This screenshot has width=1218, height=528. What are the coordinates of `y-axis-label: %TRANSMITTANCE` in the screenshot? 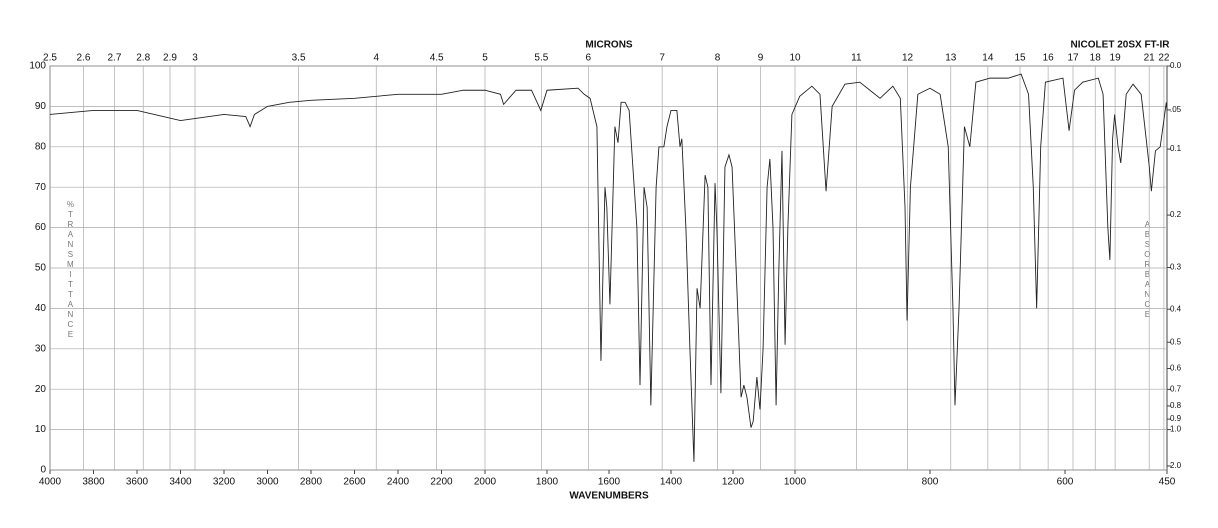 It's located at (70, 270).